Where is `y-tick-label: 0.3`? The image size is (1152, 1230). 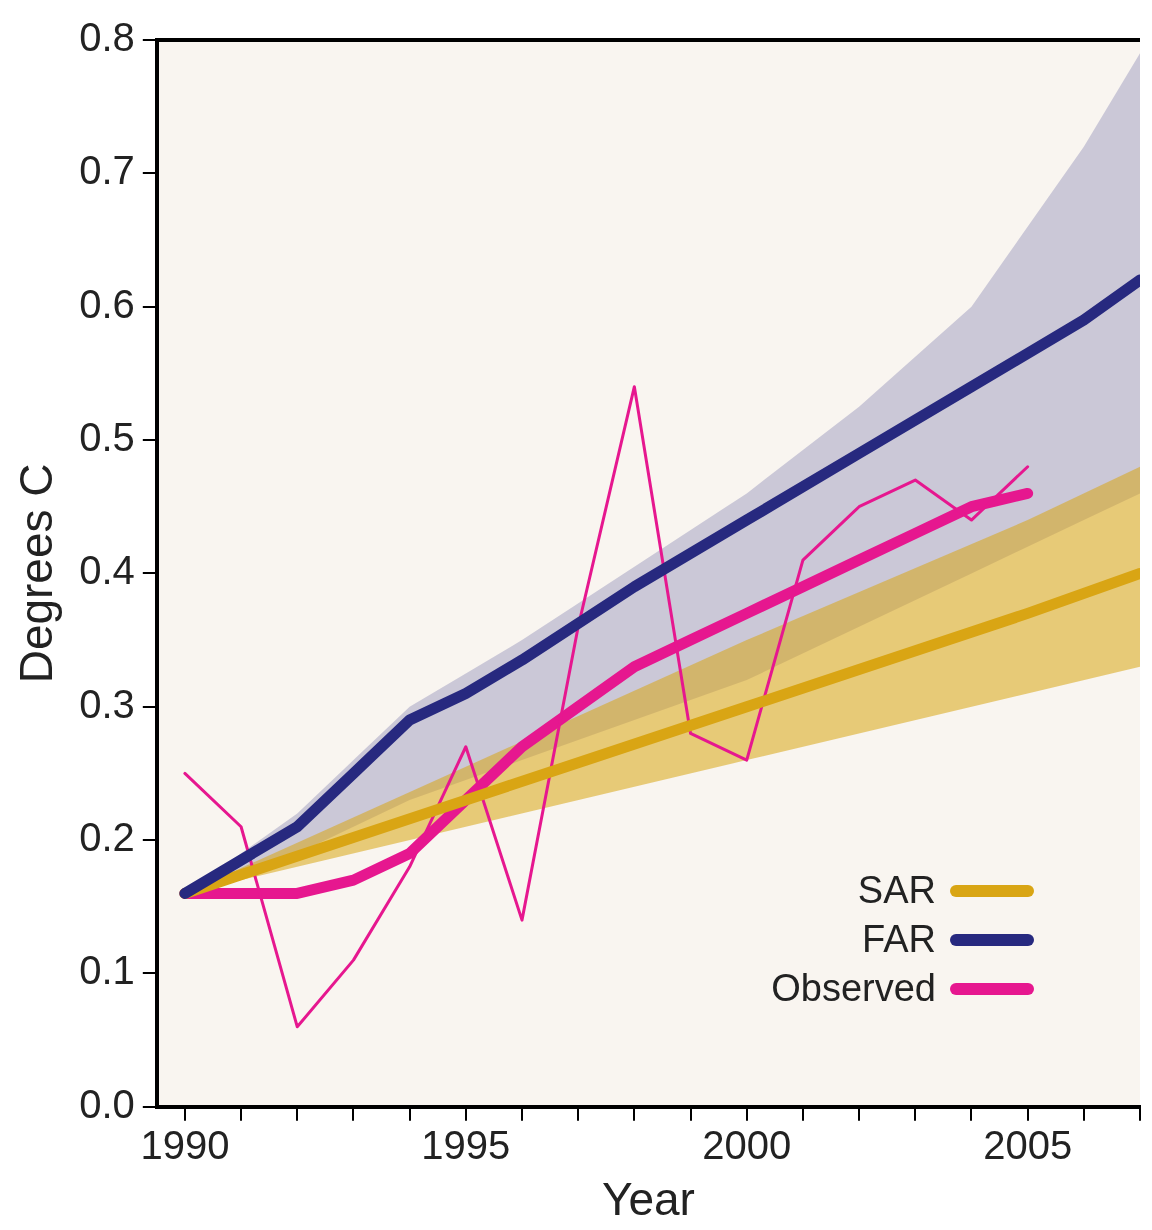
y-tick-label: 0.3 is located at coordinates (107, 703).